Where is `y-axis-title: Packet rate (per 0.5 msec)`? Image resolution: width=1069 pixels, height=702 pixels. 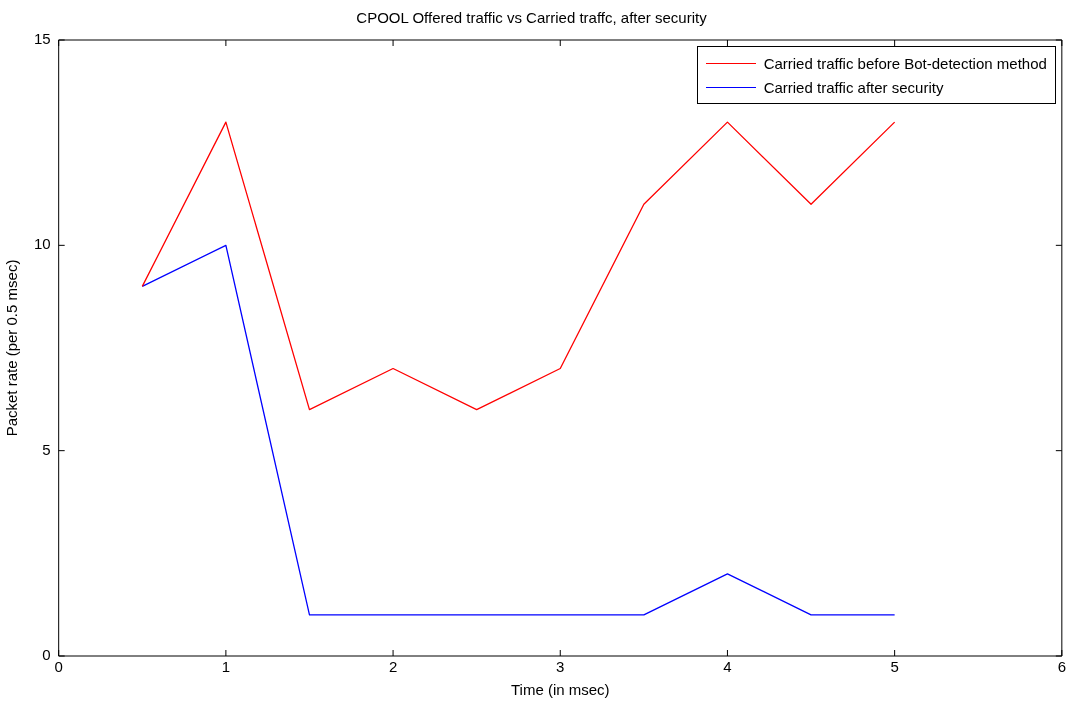 y-axis-title: Packet rate (per 0.5 msec) is located at coordinates (12, 348).